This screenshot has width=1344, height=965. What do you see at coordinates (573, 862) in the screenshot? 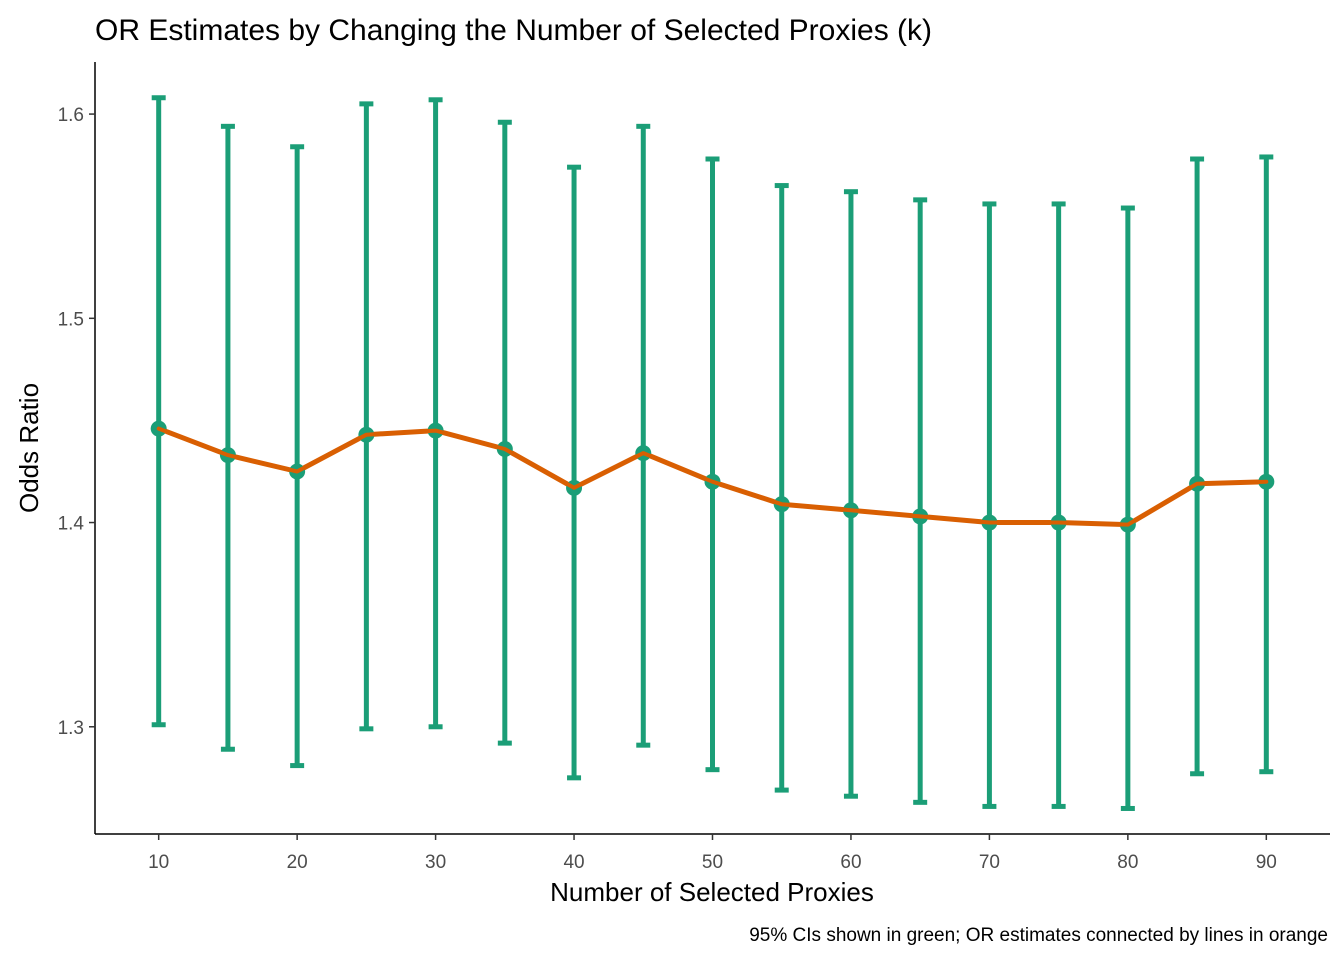
I see `x-tick-label: 40` at bounding box center [573, 862].